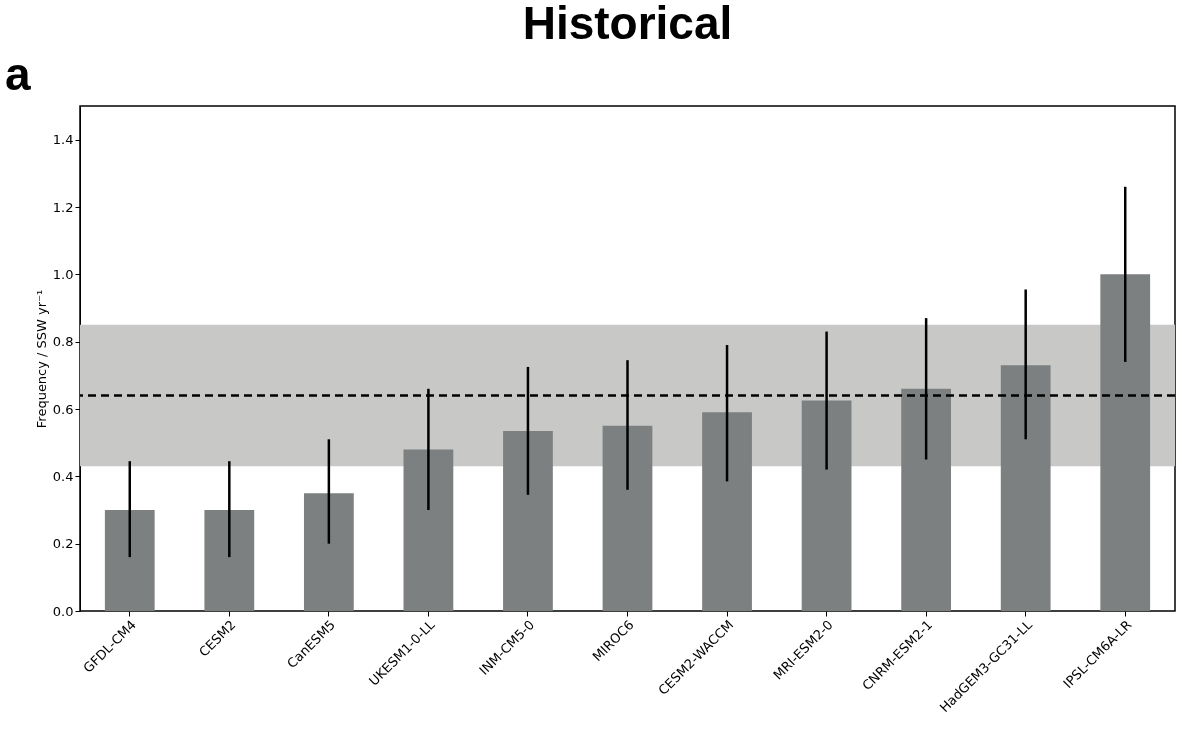 The image size is (1182, 733). What do you see at coordinates (63, 140) in the screenshot?
I see `y-tick-label: 1.4` at bounding box center [63, 140].